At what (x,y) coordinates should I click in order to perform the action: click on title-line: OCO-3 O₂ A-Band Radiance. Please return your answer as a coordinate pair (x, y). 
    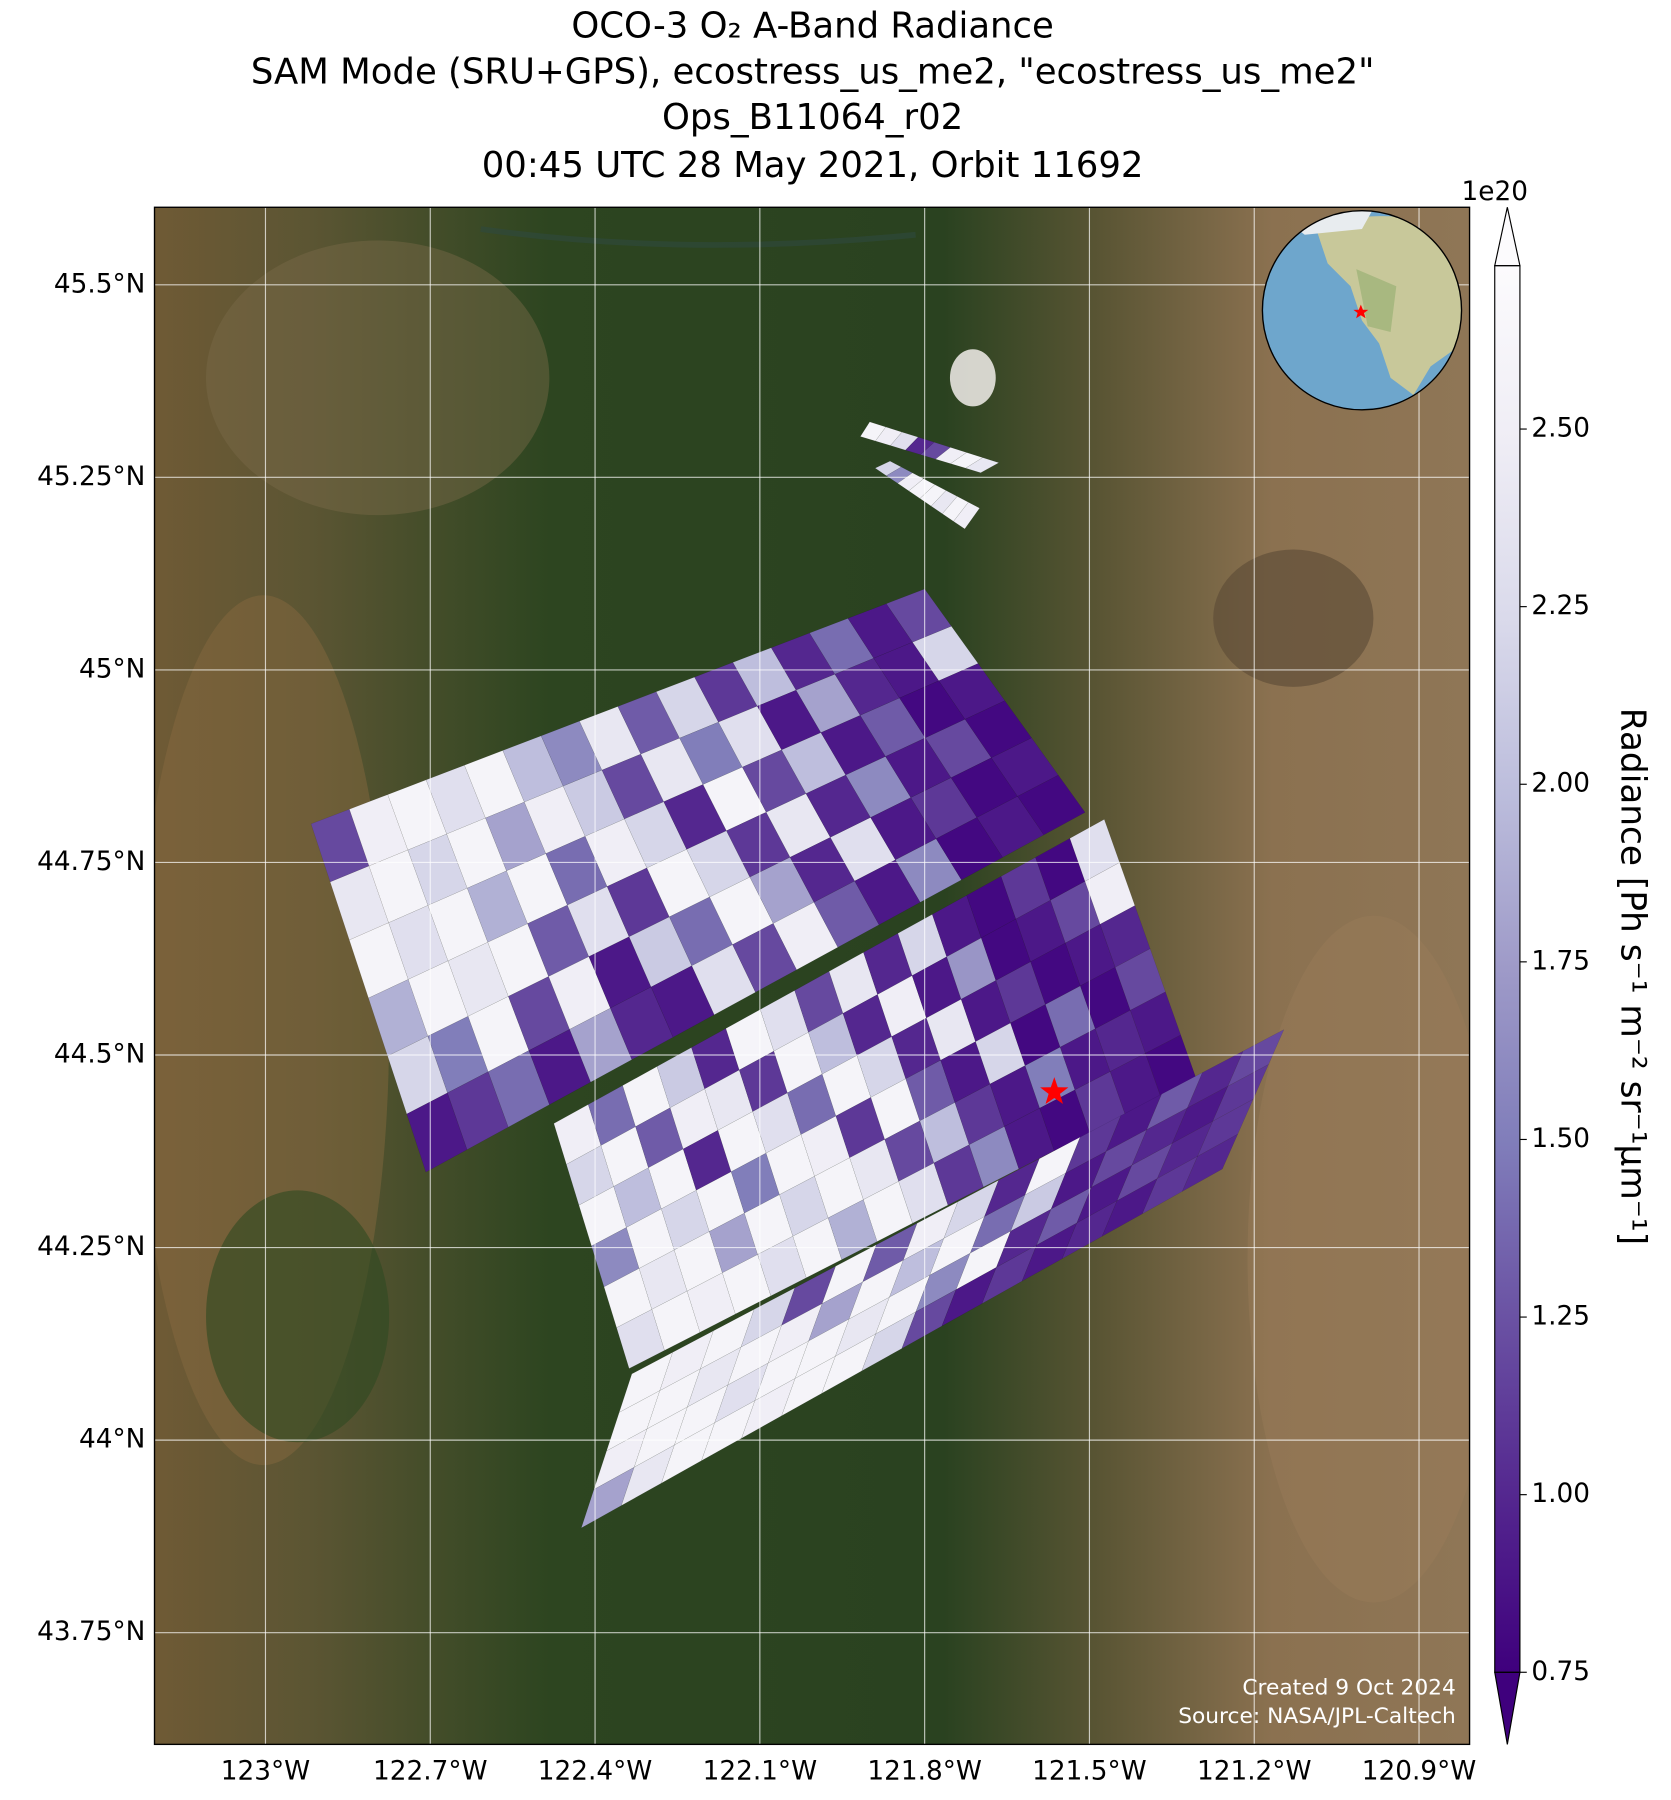
    Looking at the image, I should click on (812, 26).